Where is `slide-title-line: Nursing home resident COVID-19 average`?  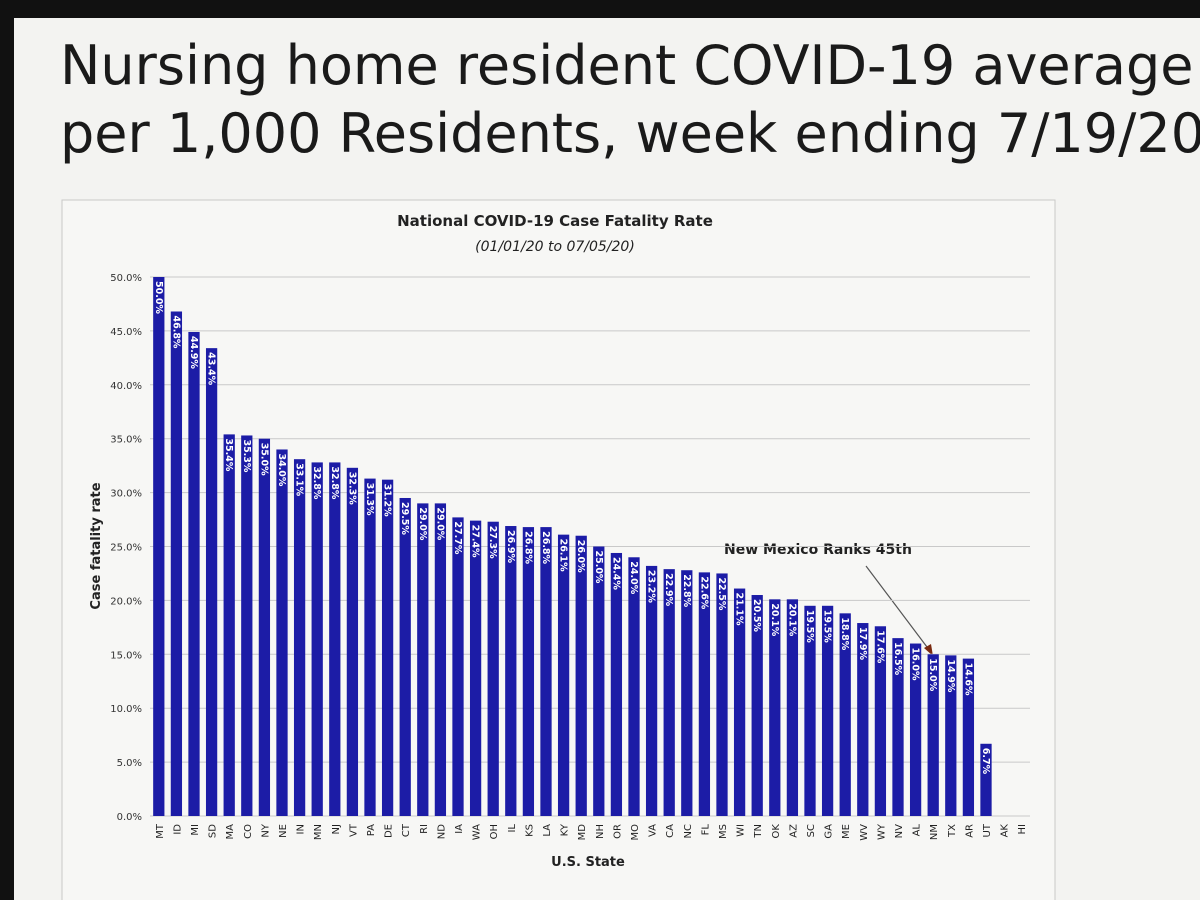
slide-title-line: Nursing home resident COVID-19 average is located at coordinates (627, 65).